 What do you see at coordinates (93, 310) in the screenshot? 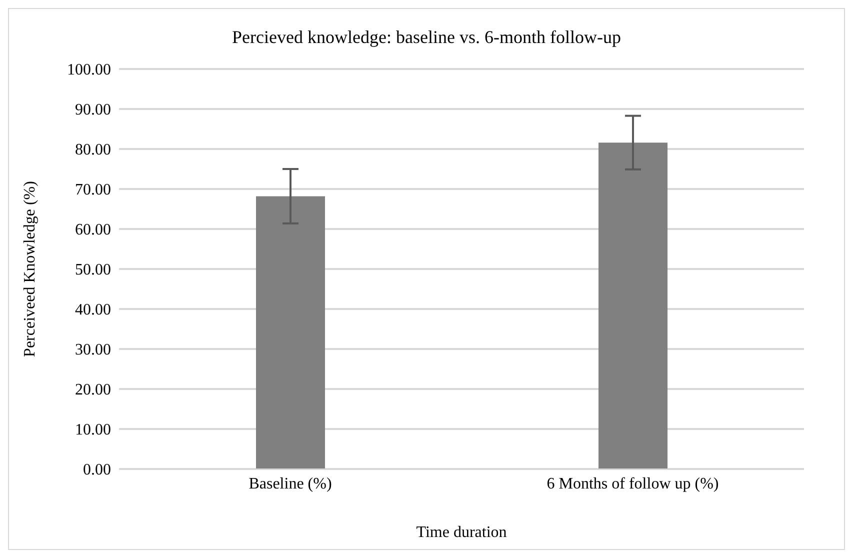
I see `y-tick-label: 40.00` at bounding box center [93, 310].